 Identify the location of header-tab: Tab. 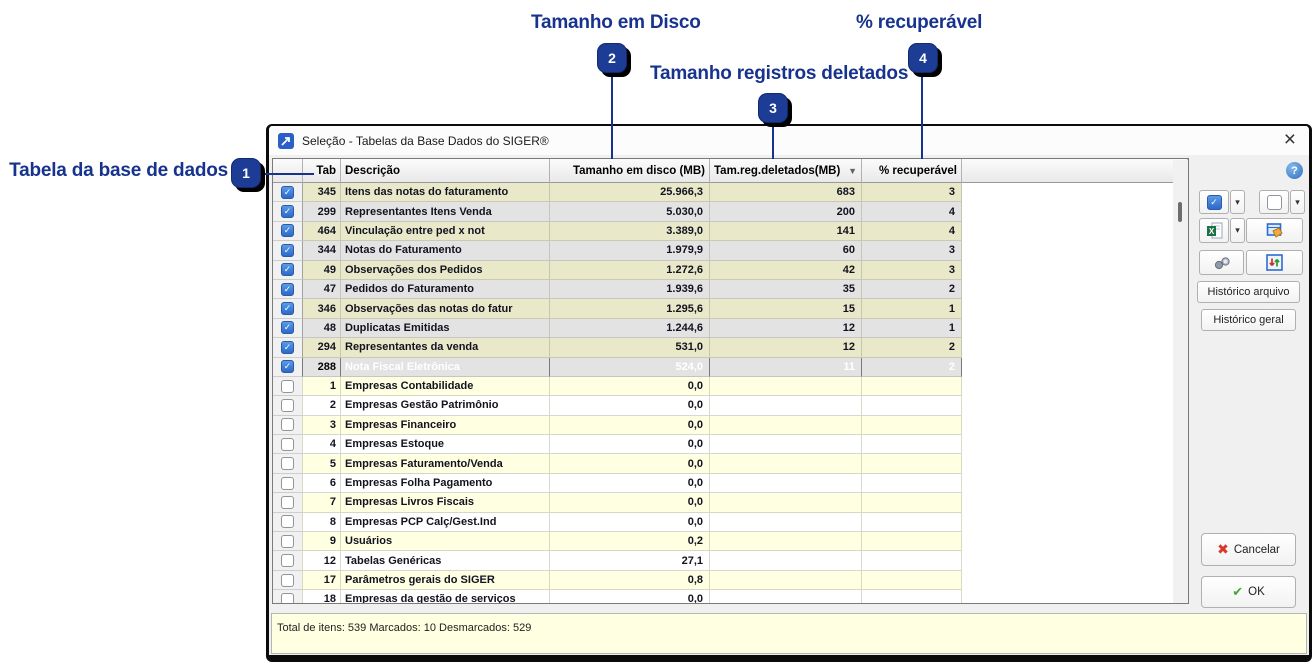
(322, 171).